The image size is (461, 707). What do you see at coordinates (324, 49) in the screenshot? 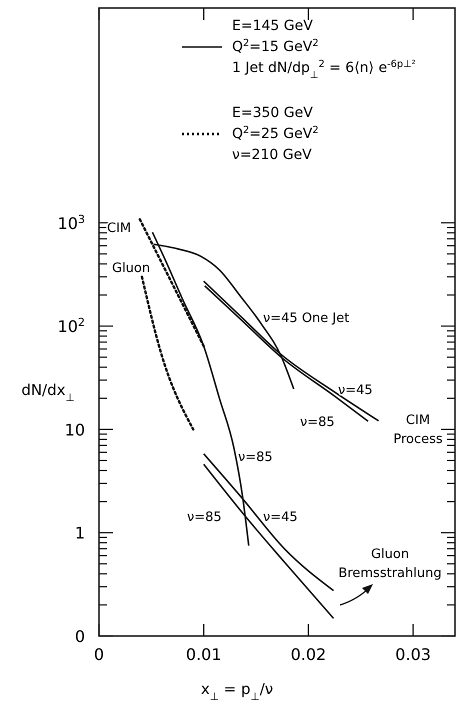
I see `text: E=145 GeV Q$^{2}$=15 GeV$^{2}$ 1 Jet dN/dp$_{⊥}$$^{2}$ = 6⟨n⟩ e$^{-6p⊥²}$` at bounding box center [324, 49].